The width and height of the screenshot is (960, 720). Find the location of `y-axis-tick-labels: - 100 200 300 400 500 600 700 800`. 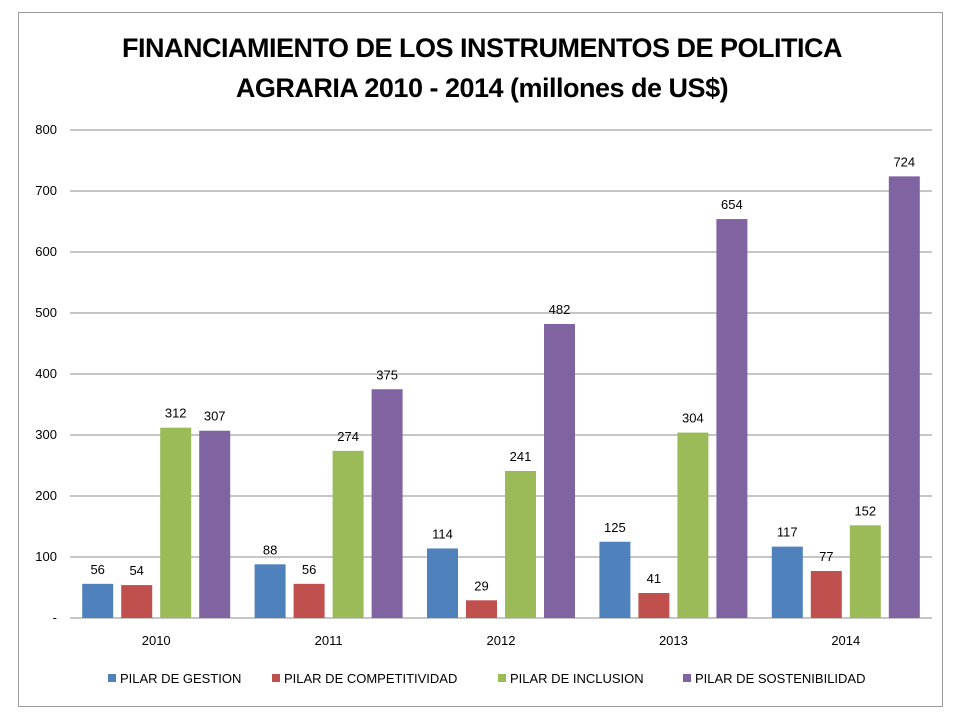

y-axis-tick-labels: - 100 200 300 400 500 600 700 800 is located at coordinates (46, 373).